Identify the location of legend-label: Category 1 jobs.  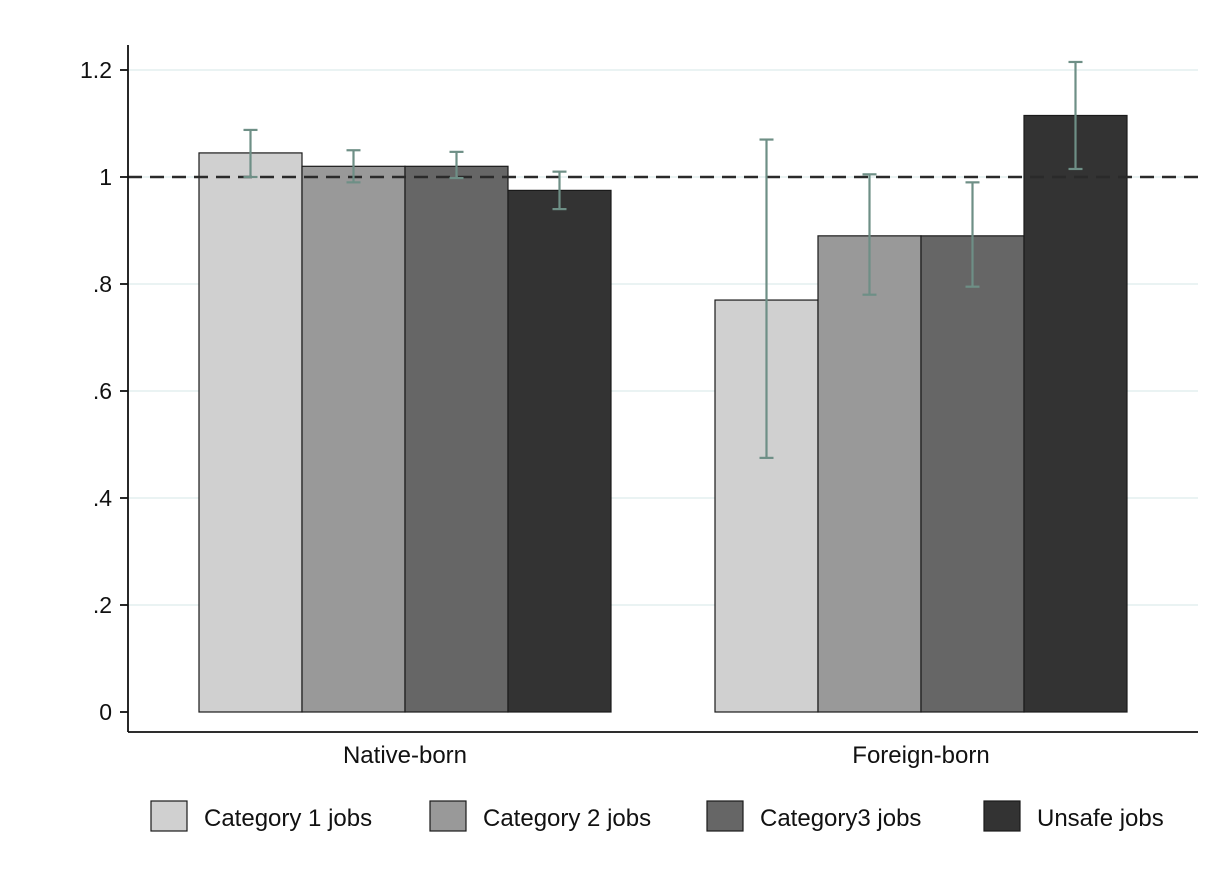
(288, 818).